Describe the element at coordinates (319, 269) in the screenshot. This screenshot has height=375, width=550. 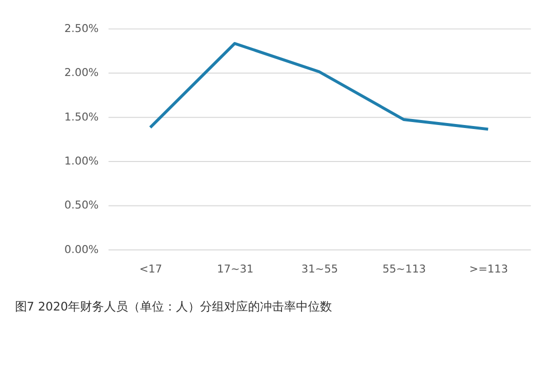
I see `x-tick-label: 31~55` at that location.